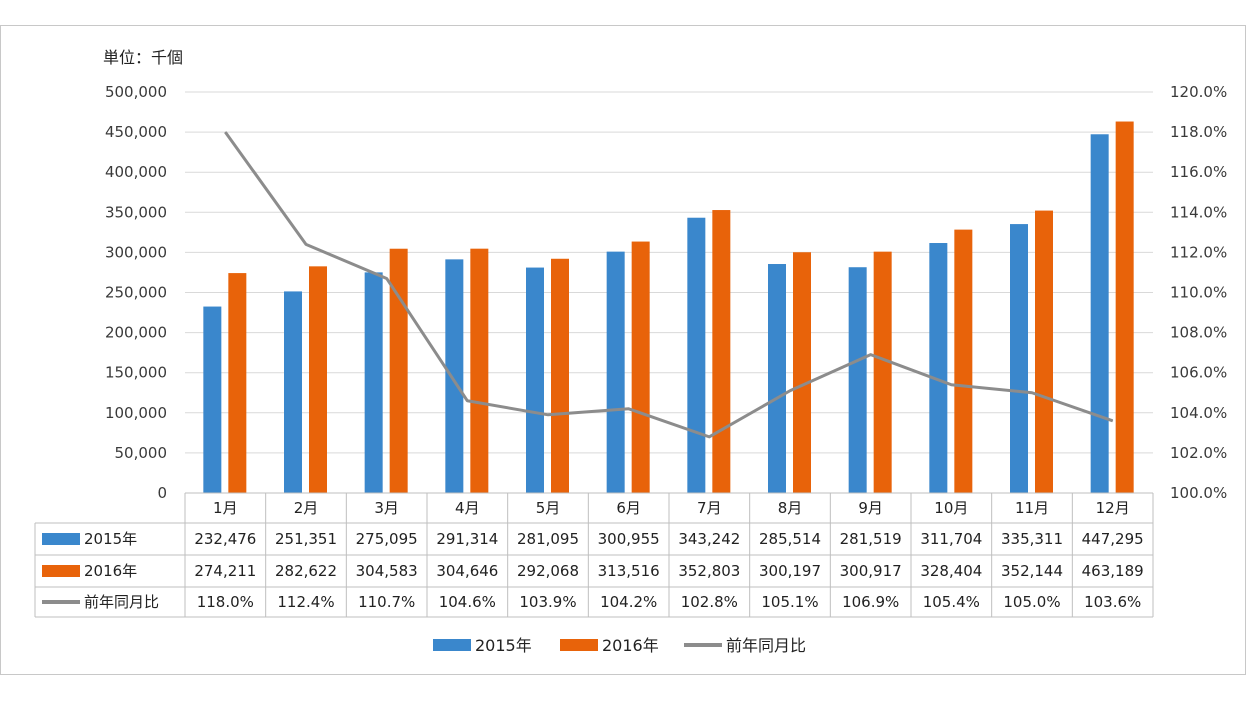 This screenshot has height=702, width=1248. Describe the element at coordinates (1198, 373) in the screenshot. I see `y-right-tick-label: 106.0%` at that location.